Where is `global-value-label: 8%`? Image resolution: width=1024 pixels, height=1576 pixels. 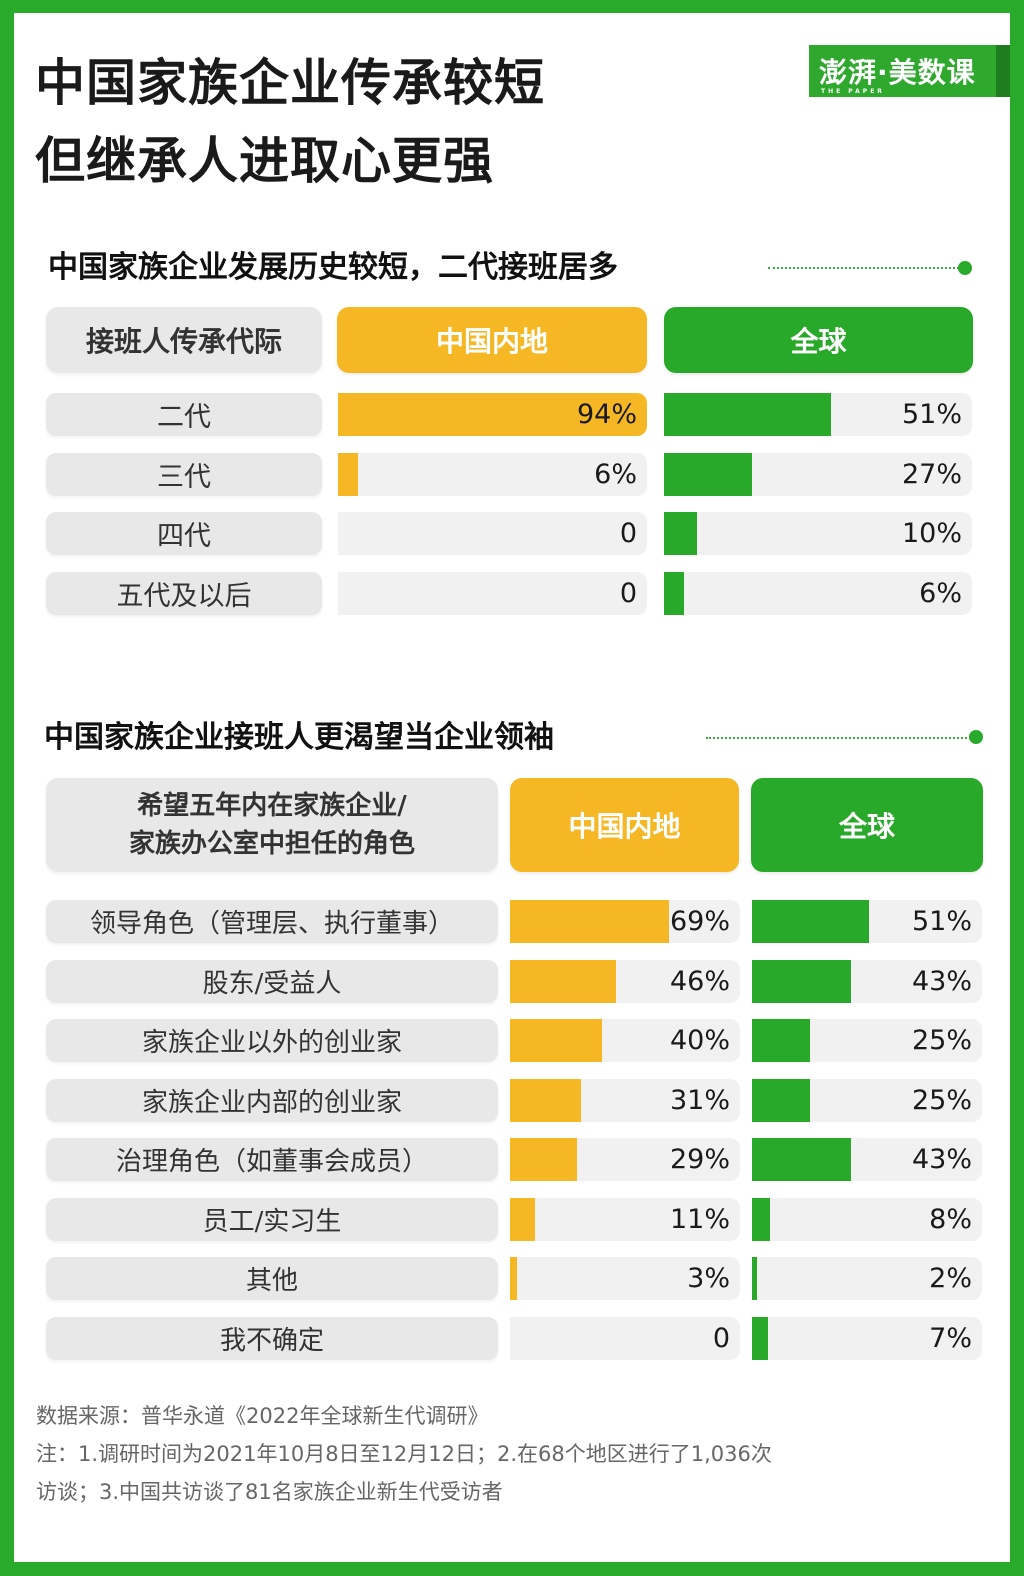 global-value-label: 8% is located at coordinates (950, 1219).